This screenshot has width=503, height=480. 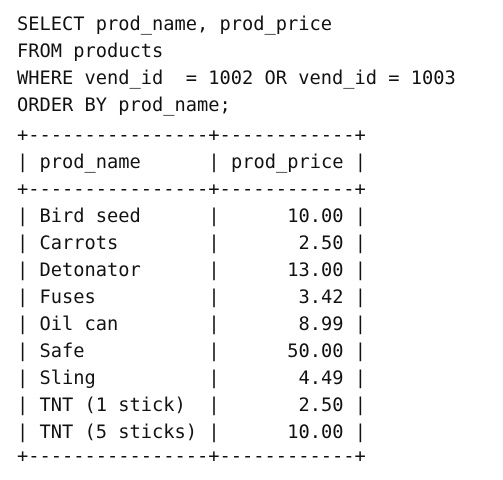 What do you see at coordinates (287, 162) in the screenshot?
I see `header-price: prod_price` at bounding box center [287, 162].